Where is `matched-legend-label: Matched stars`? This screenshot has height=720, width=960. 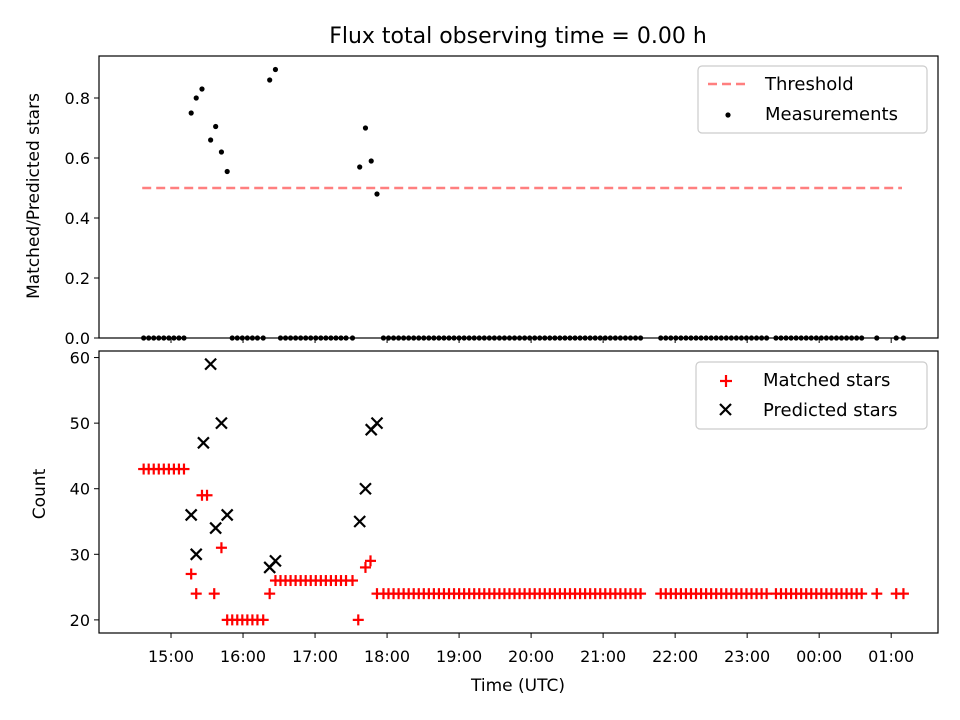 matched-legend-label: Matched stars is located at coordinates (826, 380).